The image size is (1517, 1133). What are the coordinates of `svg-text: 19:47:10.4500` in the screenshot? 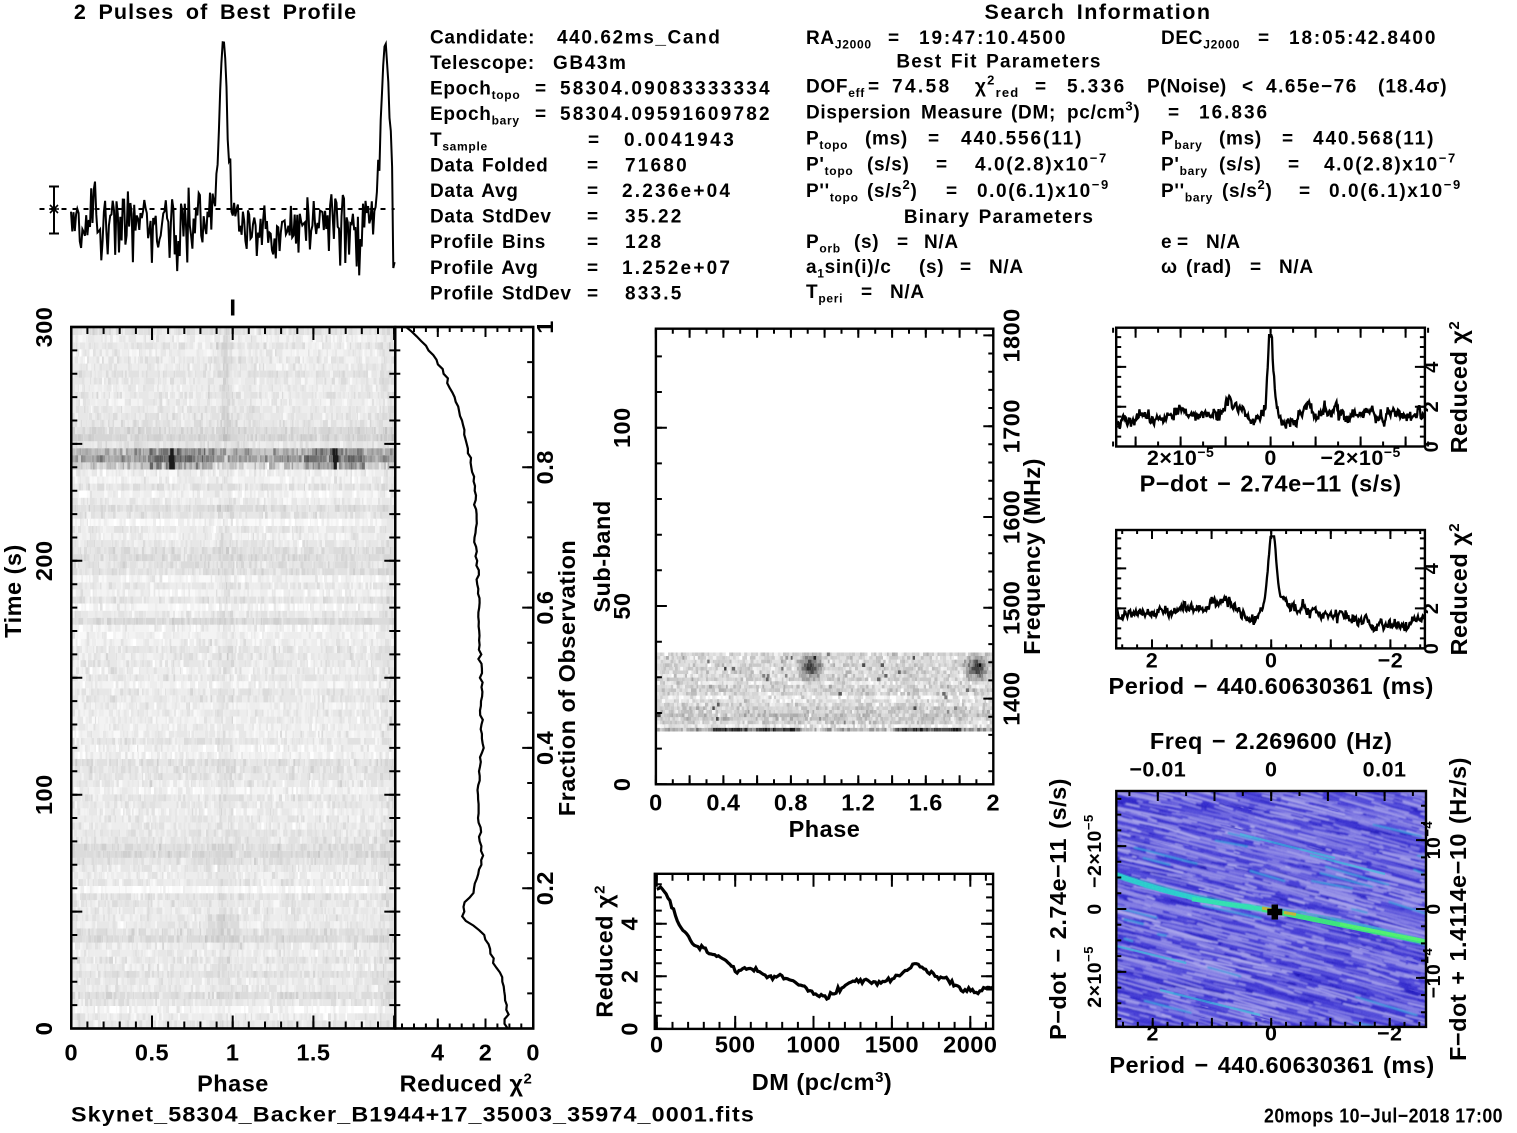 It's located at (993, 38).